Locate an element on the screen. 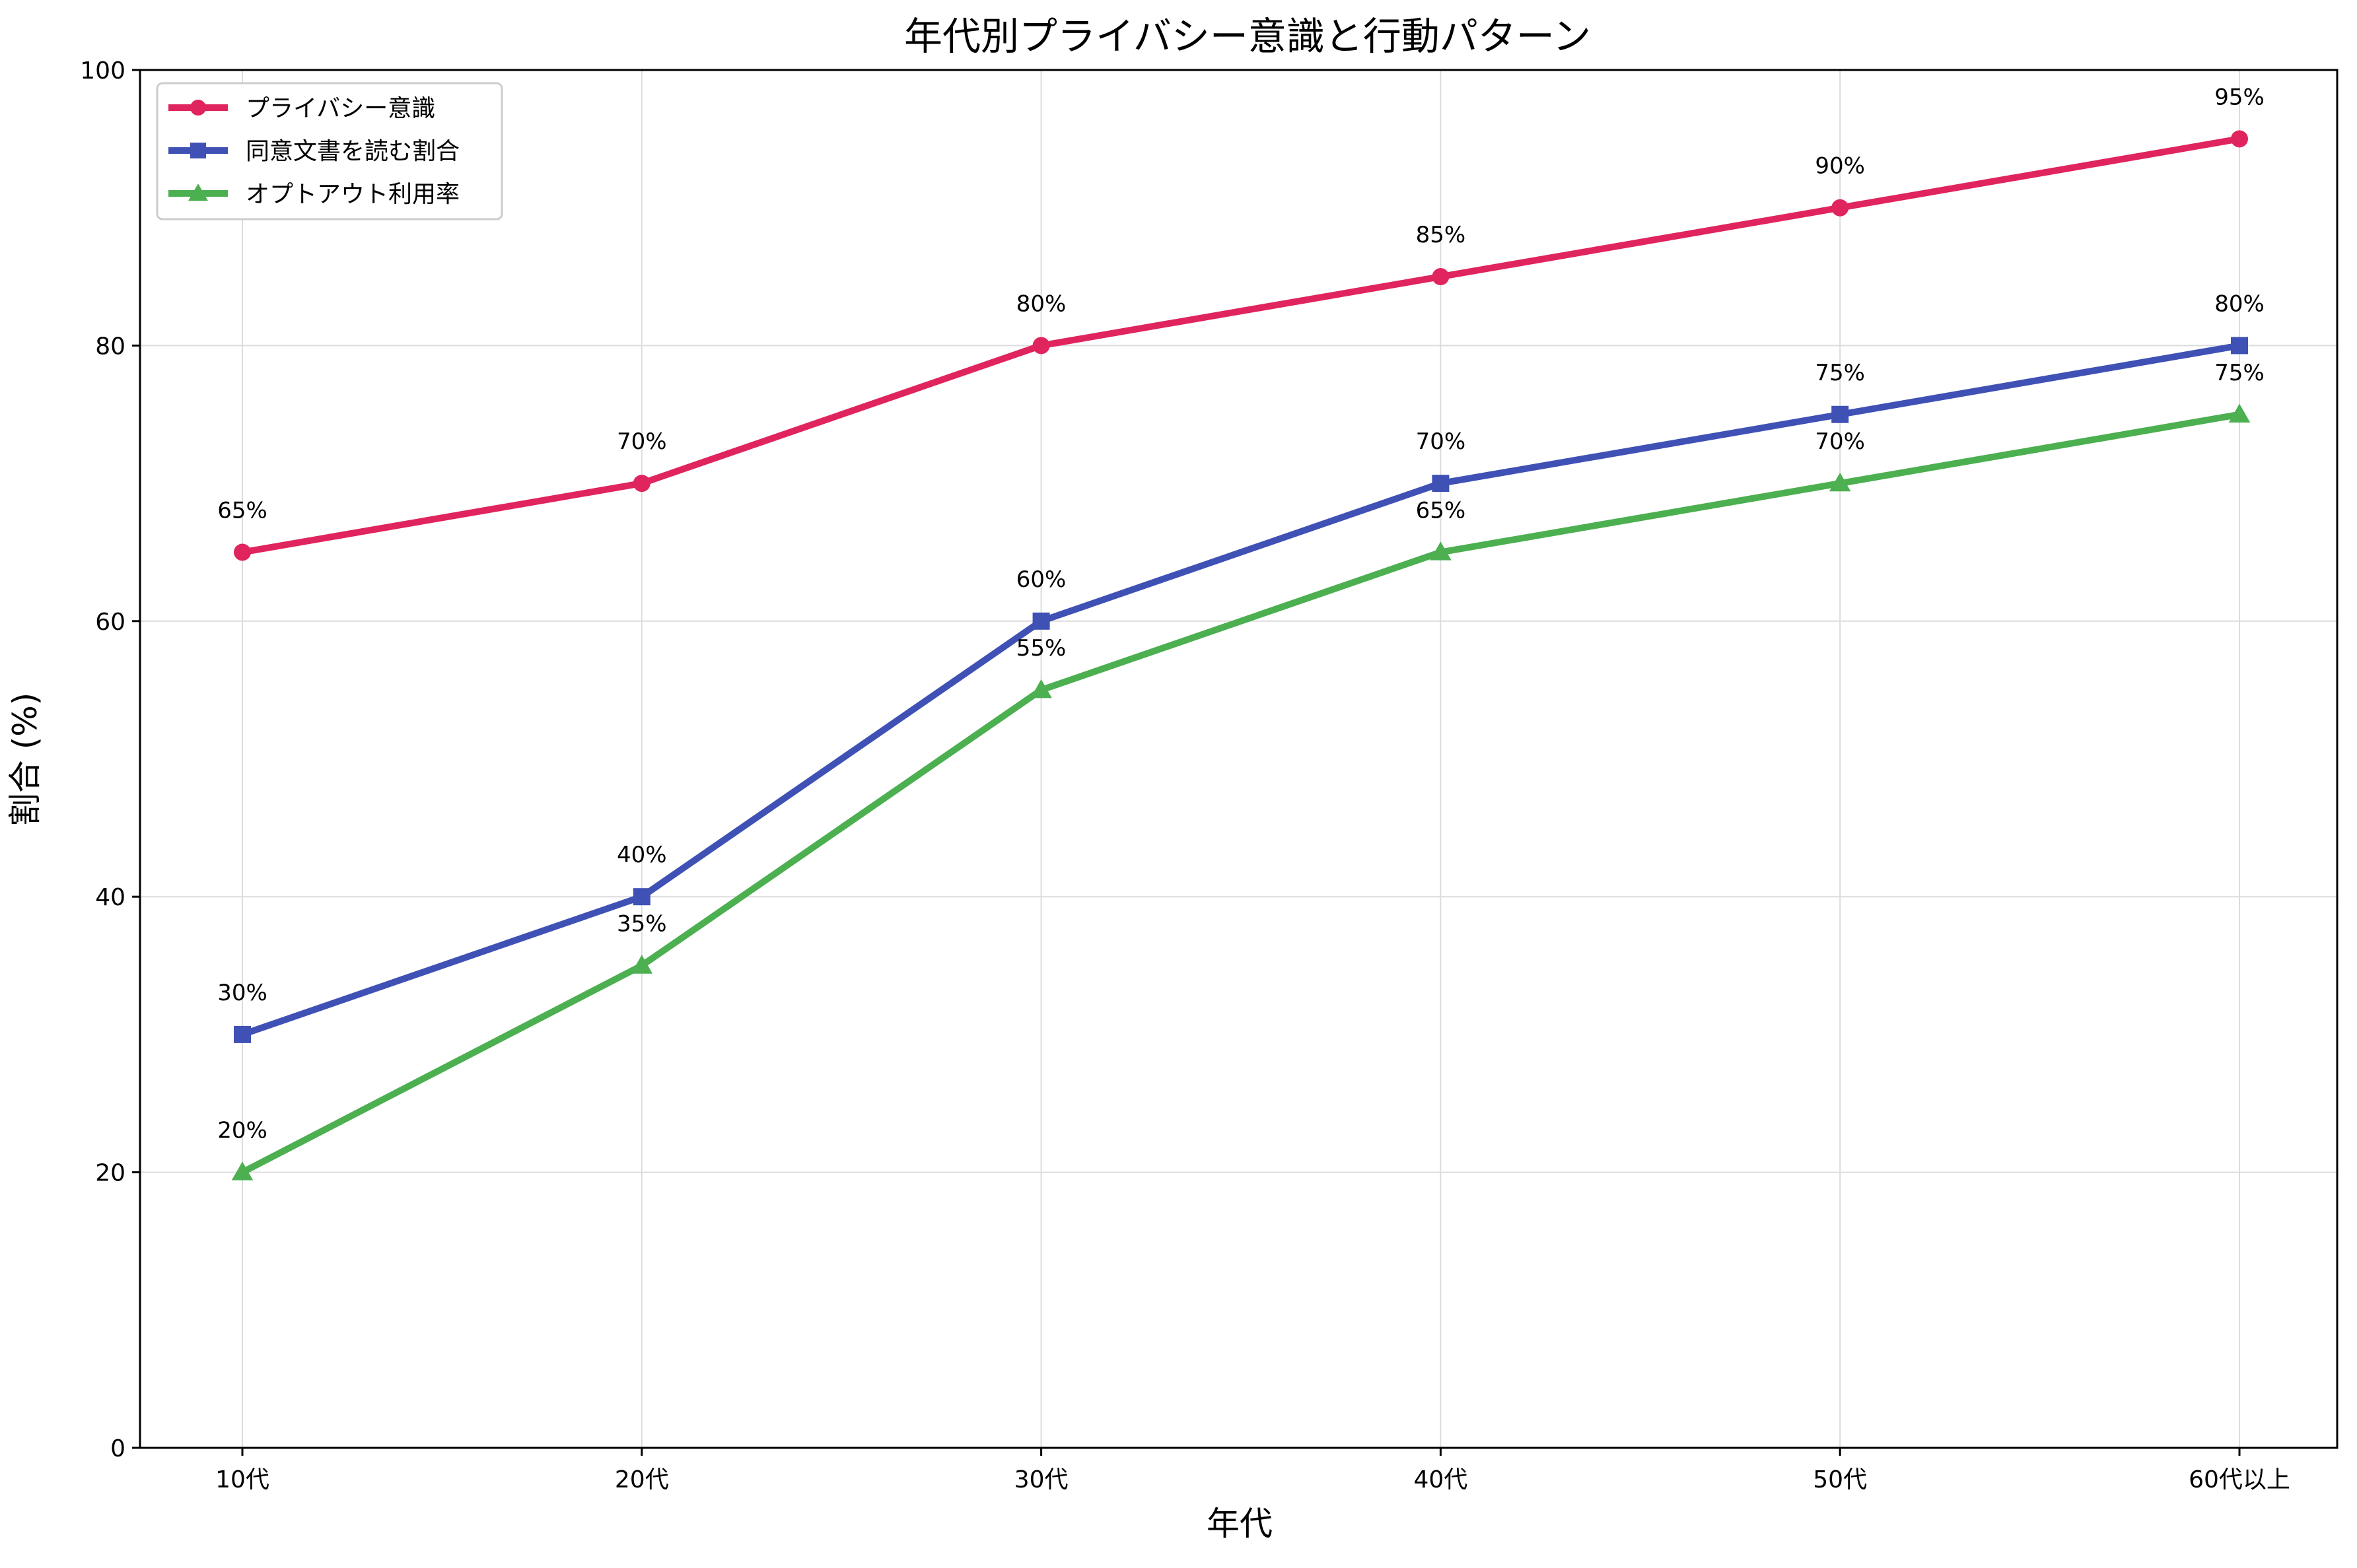  data-label: 85% is located at coordinates (1441, 235).